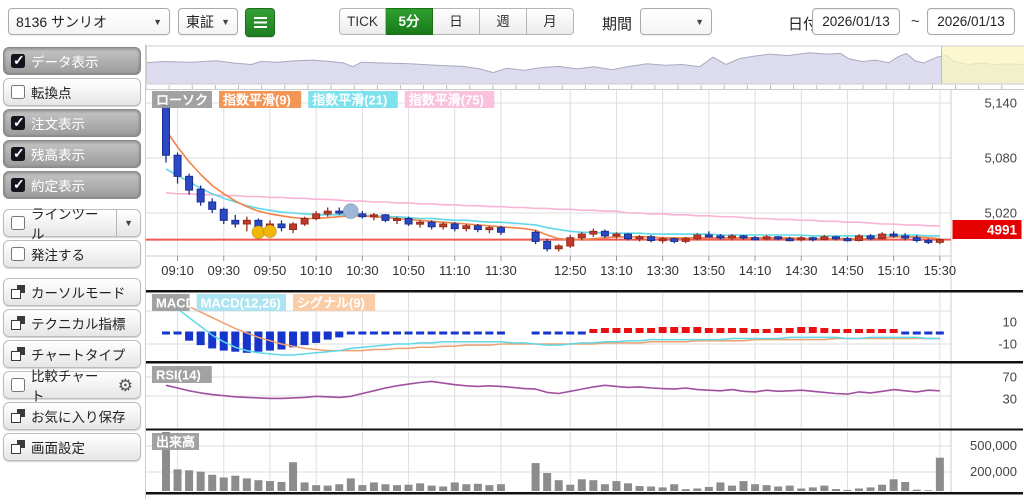 The image size is (1024, 504). What do you see at coordinates (175, 303) in the screenshot?
I see `svg-text: MACD` at bounding box center [175, 303].